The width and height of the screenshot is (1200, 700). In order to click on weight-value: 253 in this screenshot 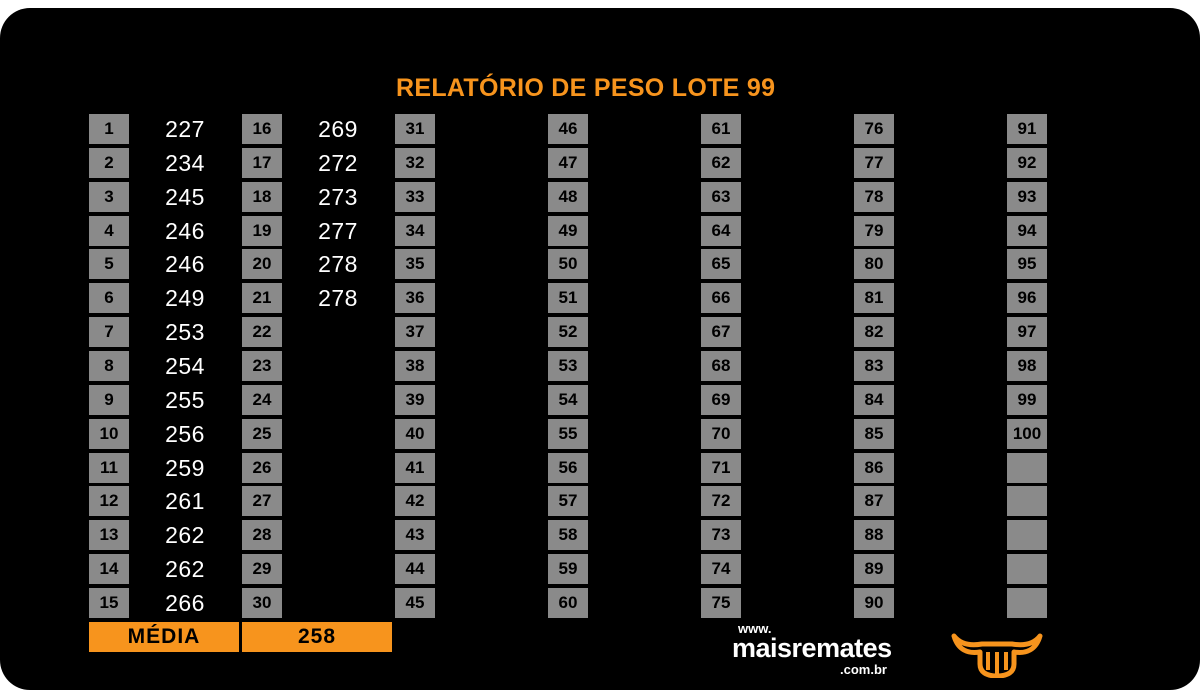, I will do `click(185, 331)`.